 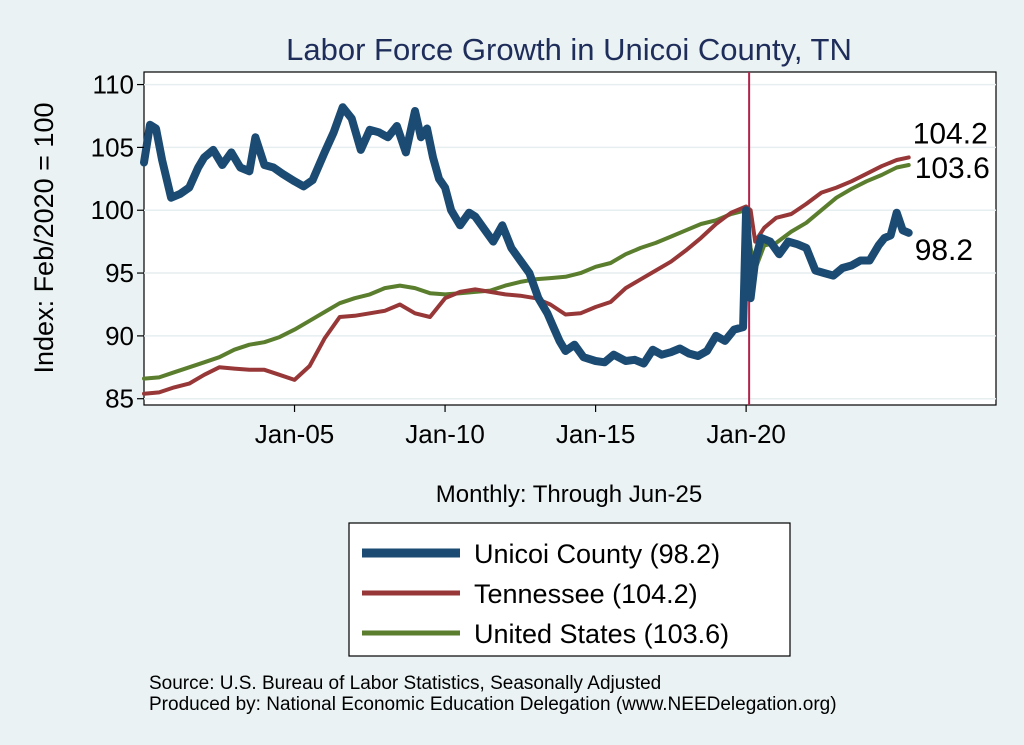 I want to click on x-tick-label: Jan-20, so click(x=746, y=434).